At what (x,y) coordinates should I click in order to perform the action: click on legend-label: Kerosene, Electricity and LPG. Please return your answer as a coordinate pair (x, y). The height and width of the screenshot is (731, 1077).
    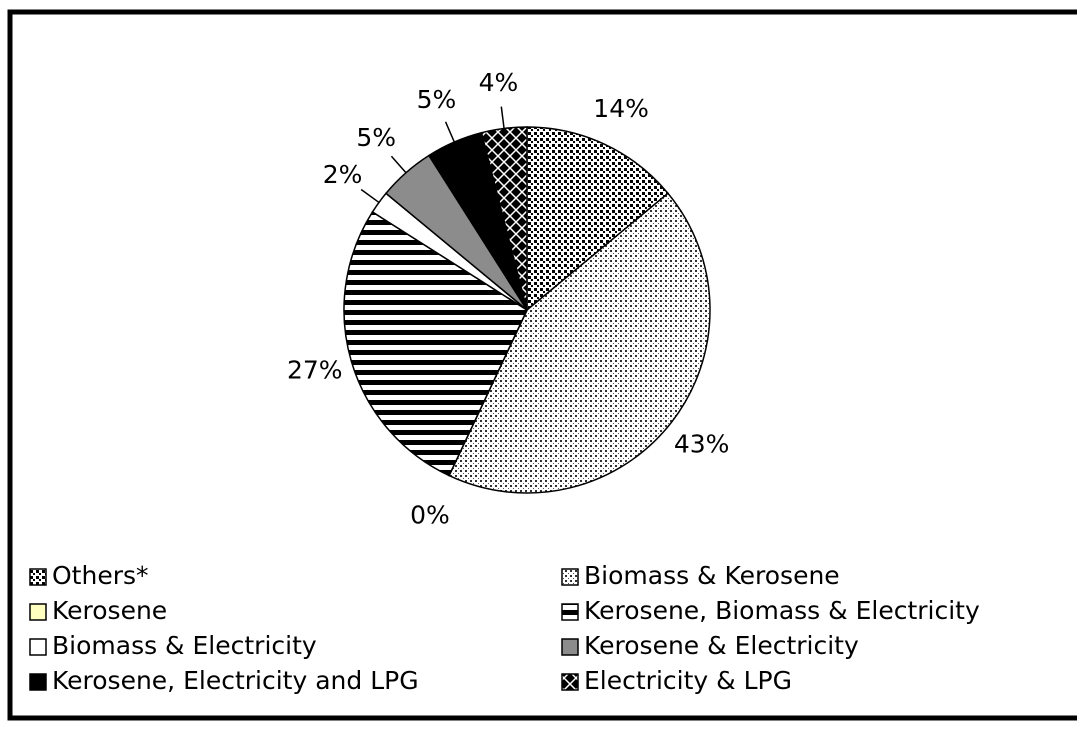
    Looking at the image, I should click on (235, 680).